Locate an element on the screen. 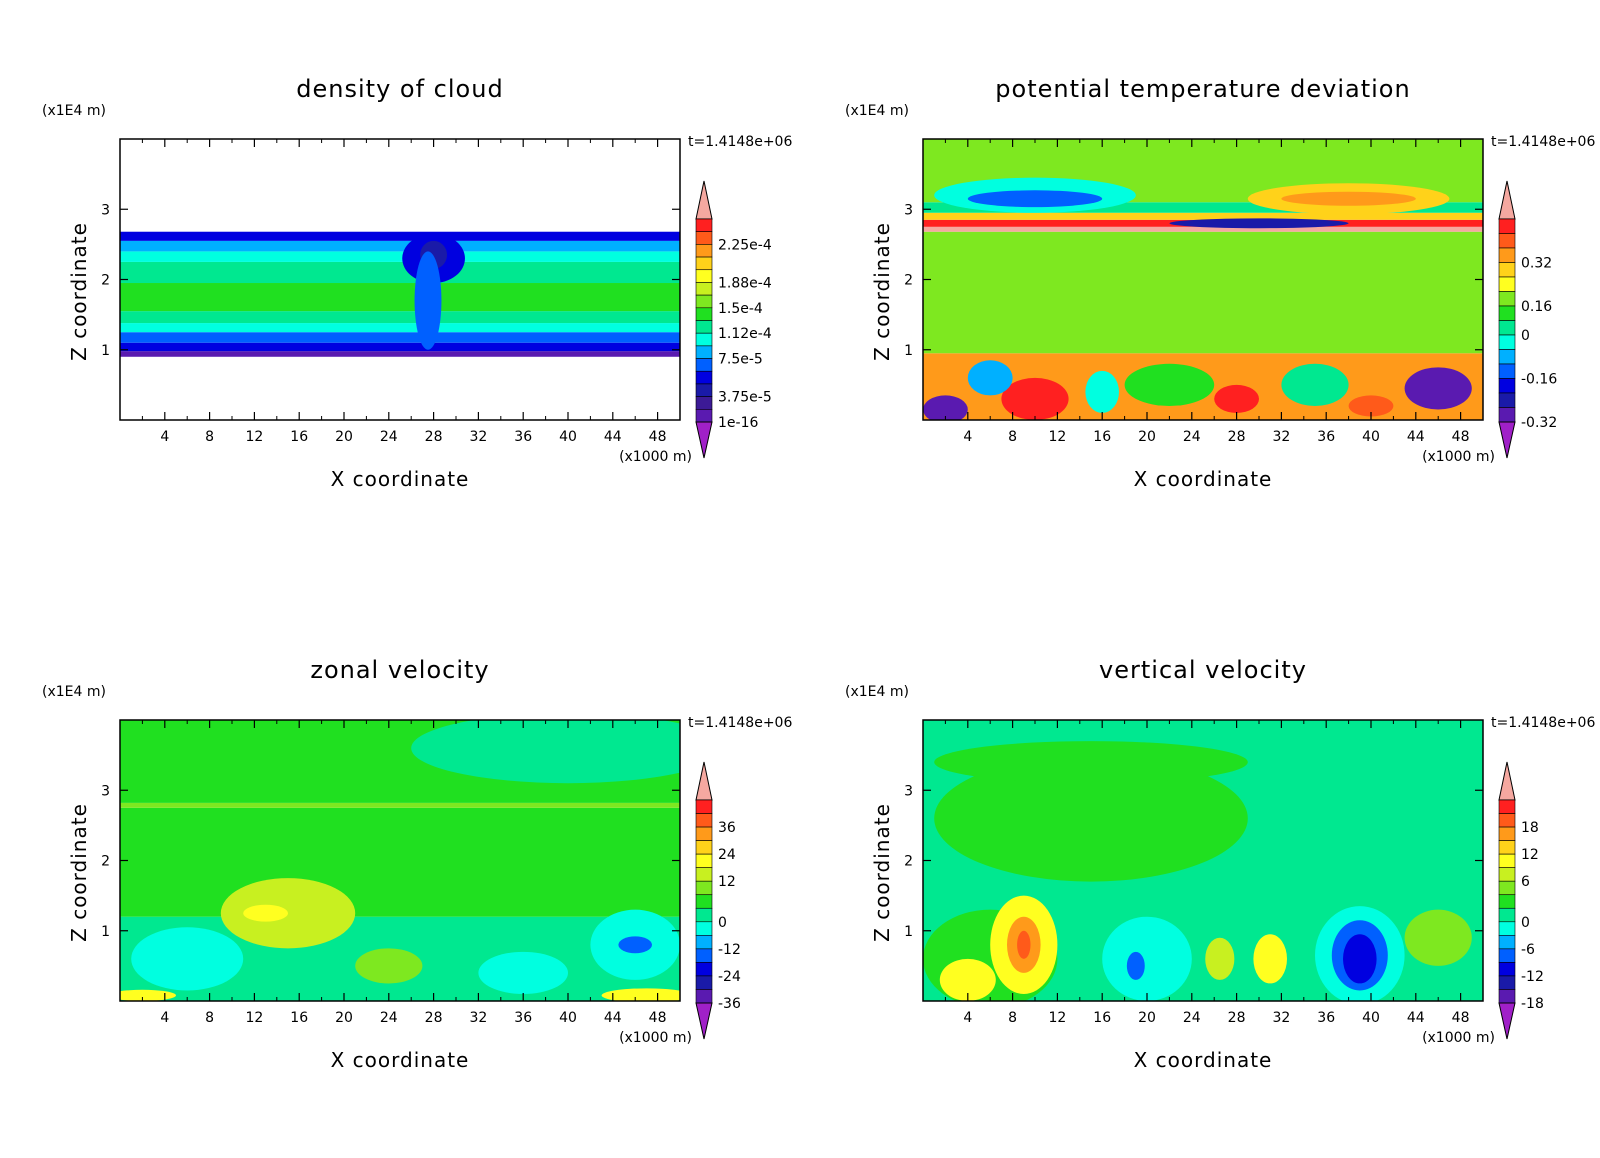  chart-title: zonal velocity is located at coordinates (399, 670).